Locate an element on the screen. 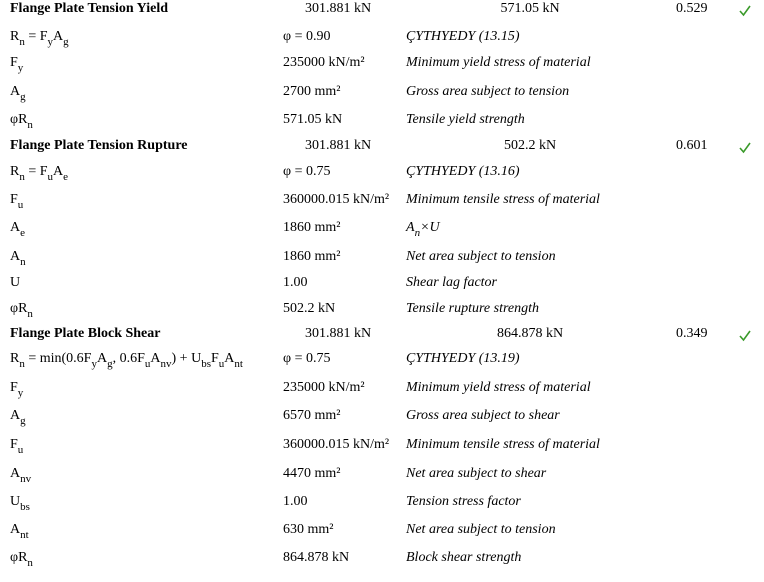 The width and height of the screenshot is (764, 582). symbol: U is located at coordinates (15, 283).